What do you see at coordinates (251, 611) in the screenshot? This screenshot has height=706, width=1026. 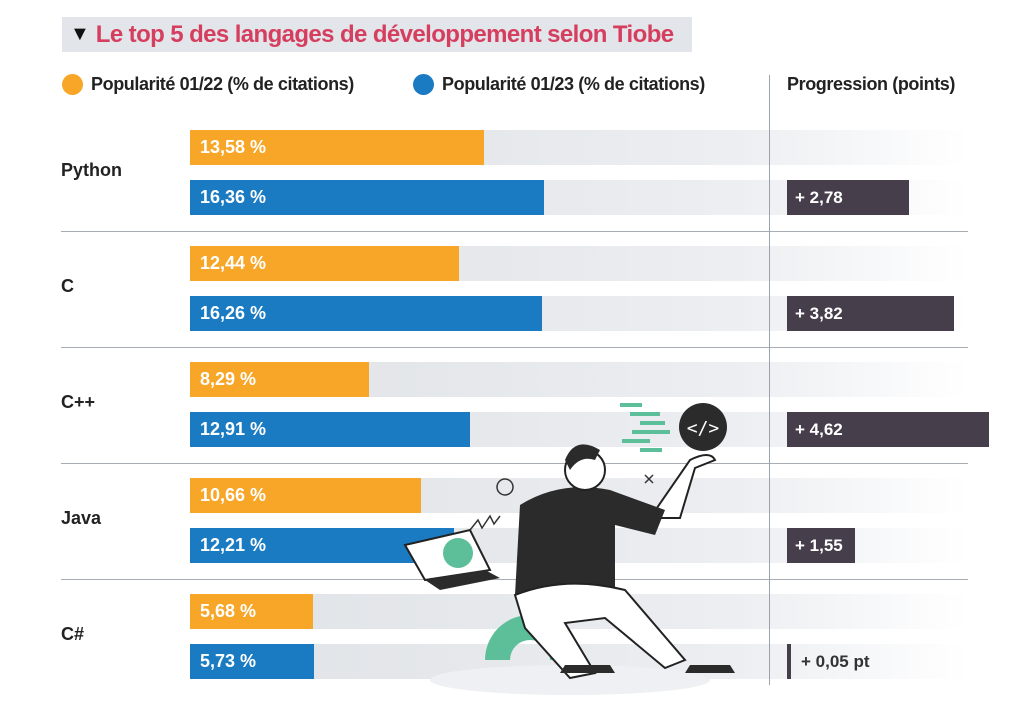 I see `bar-2022: 5,68 %` at bounding box center [251, 611].